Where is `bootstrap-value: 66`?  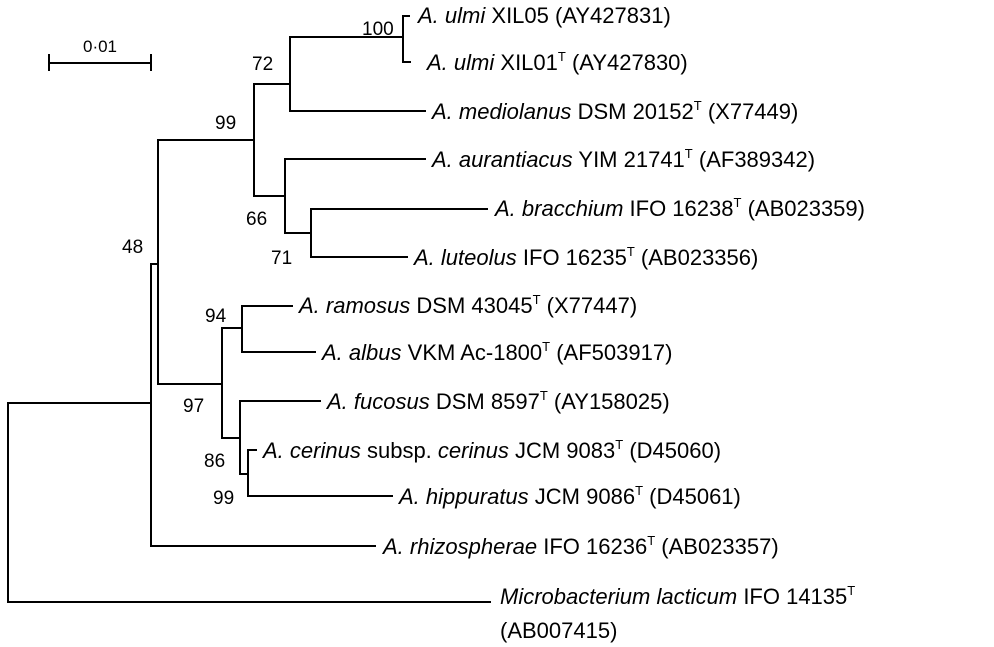 bootstrap-value: 66 is located at coordinates (256, 219).